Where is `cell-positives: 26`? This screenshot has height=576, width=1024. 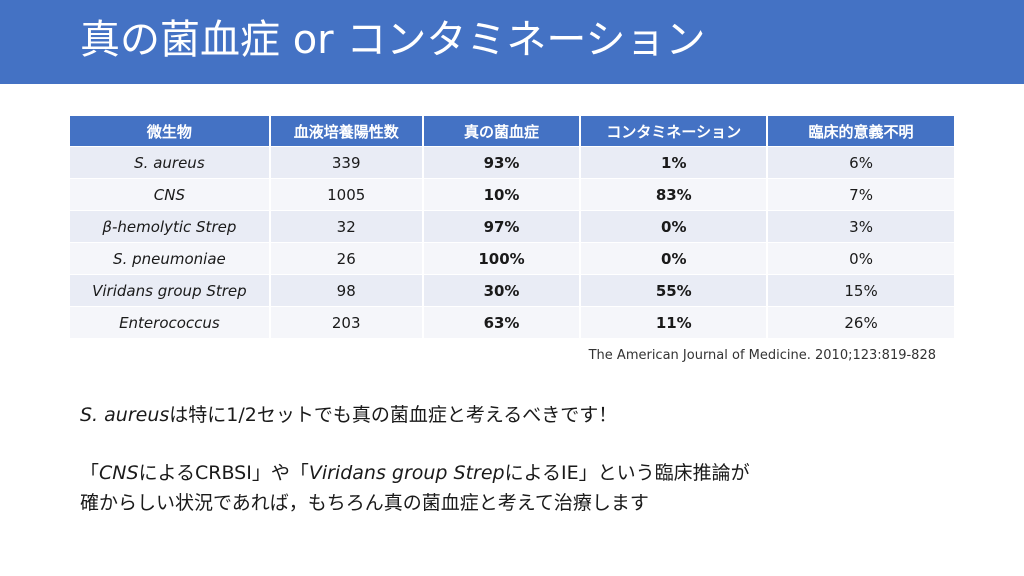
cell-positives: 26 is located at coordinates (346, 258).